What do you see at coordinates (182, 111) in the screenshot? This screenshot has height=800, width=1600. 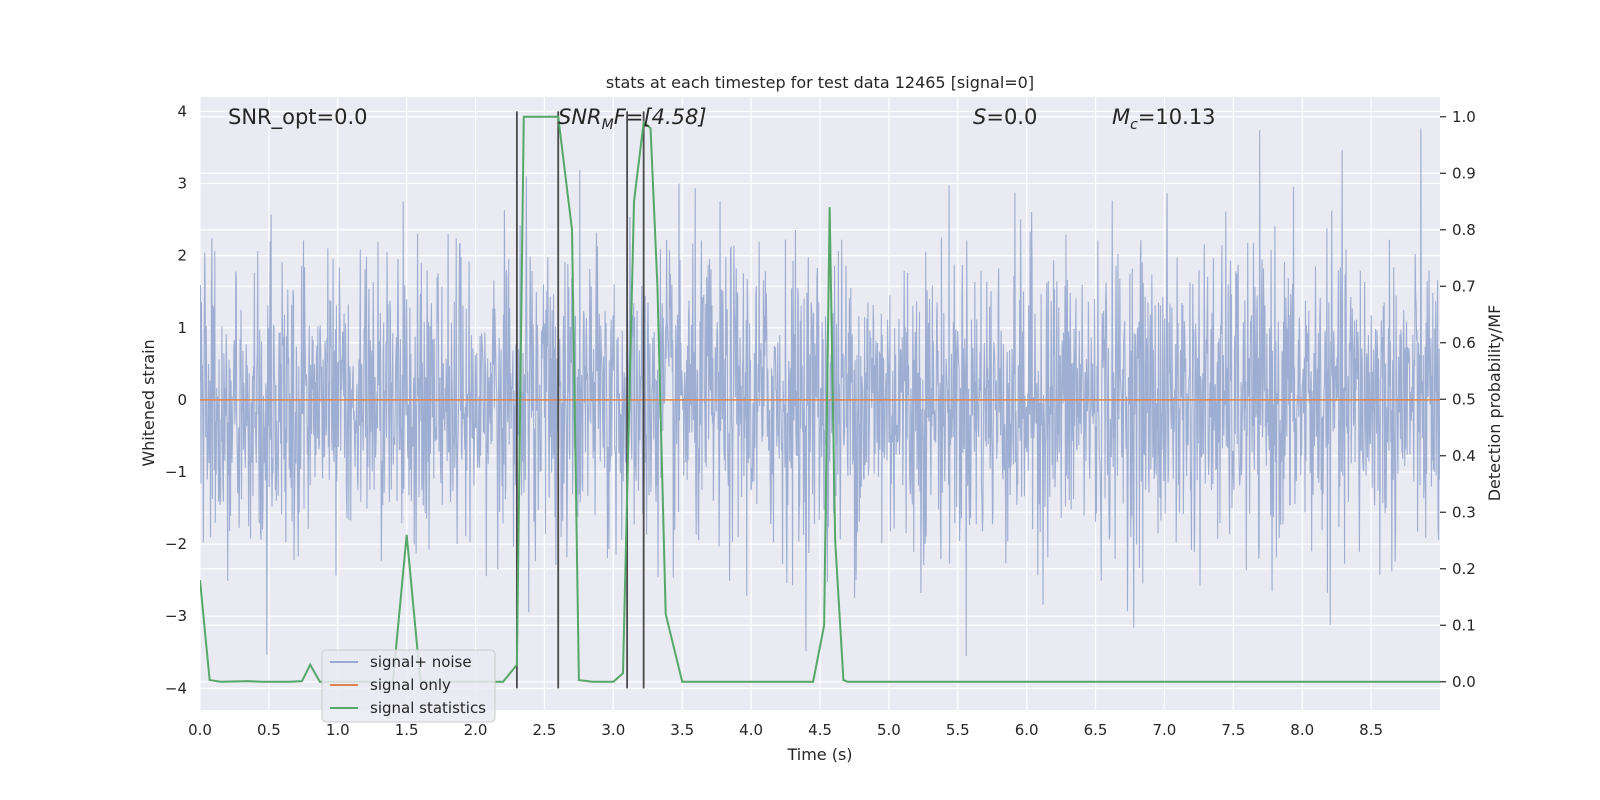 I see `y-tick-label-0: 4` at bounding box center [182, 111].